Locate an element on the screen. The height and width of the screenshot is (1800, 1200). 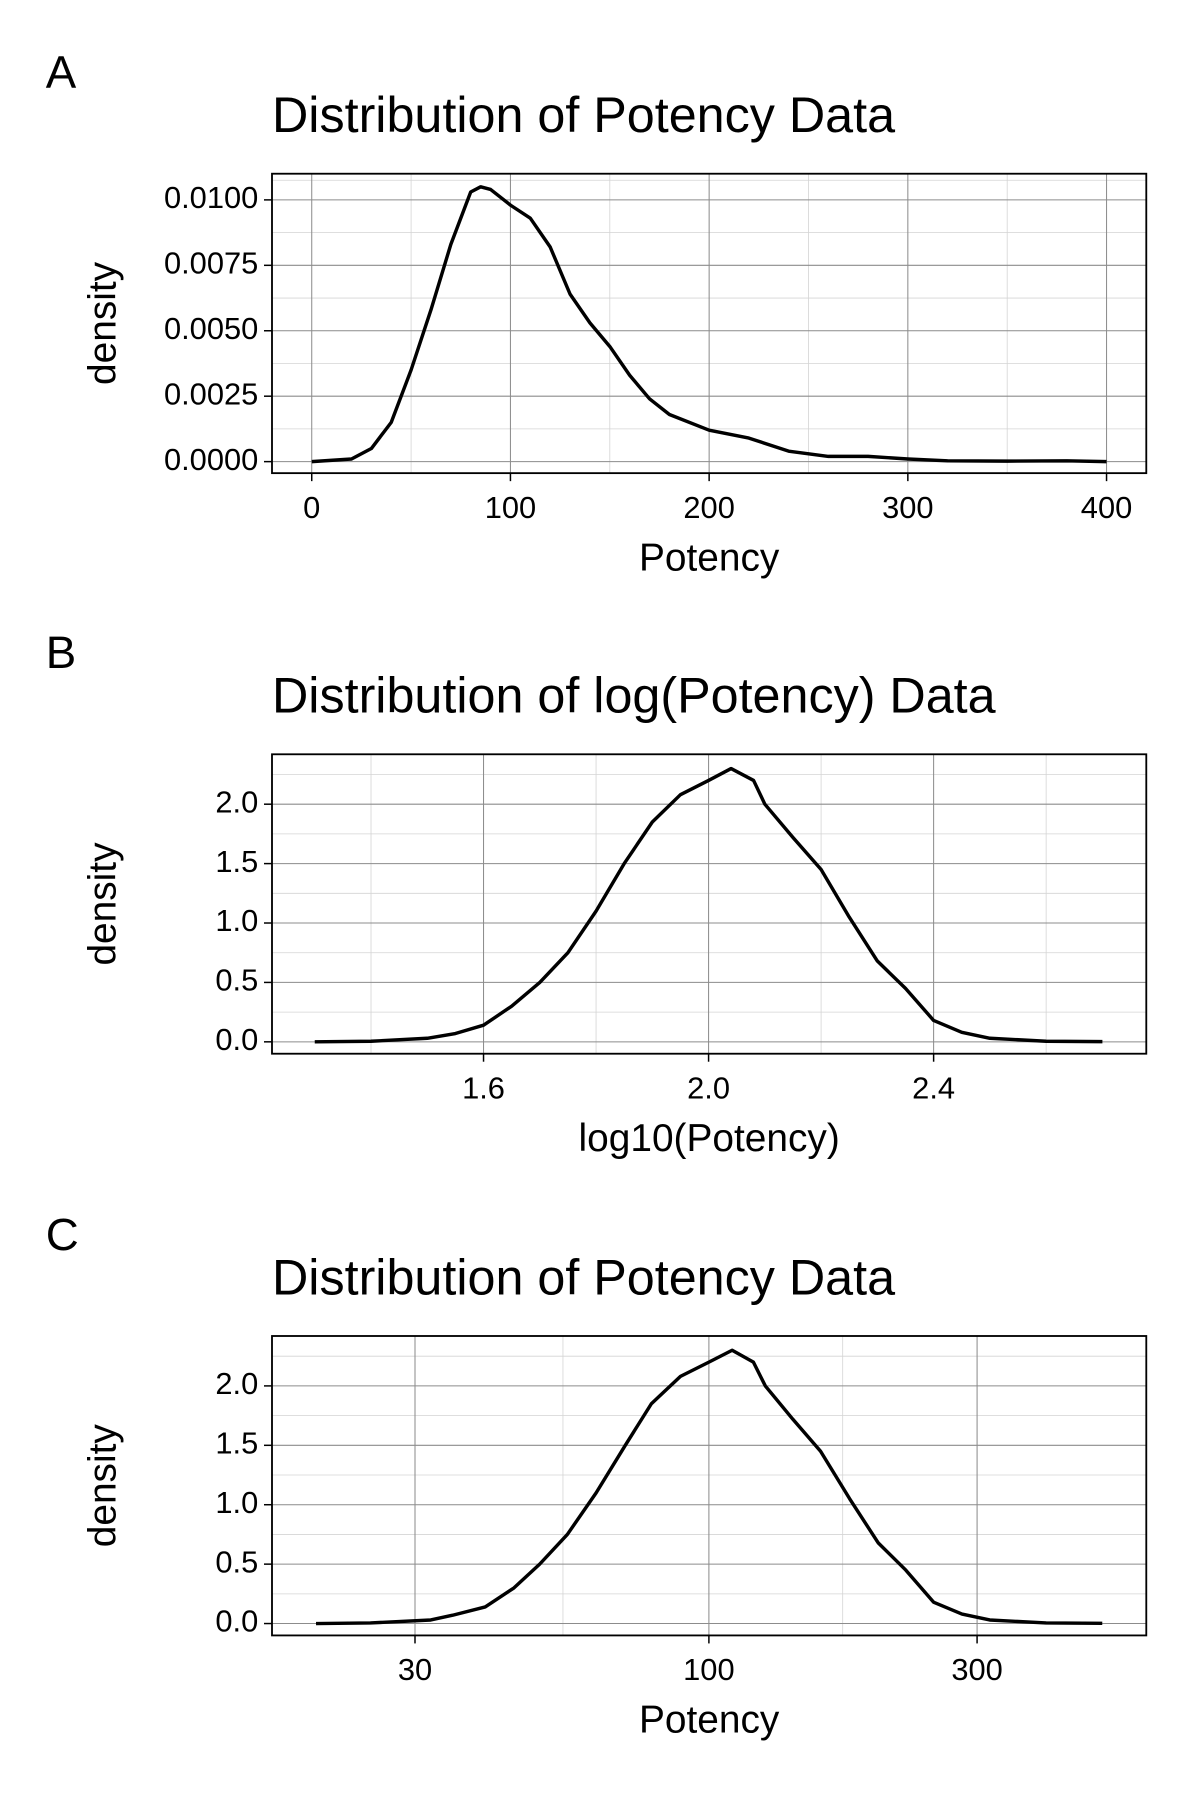
chart-title: Distribution of log(Potency) Data is located at coordinates (634, 695).